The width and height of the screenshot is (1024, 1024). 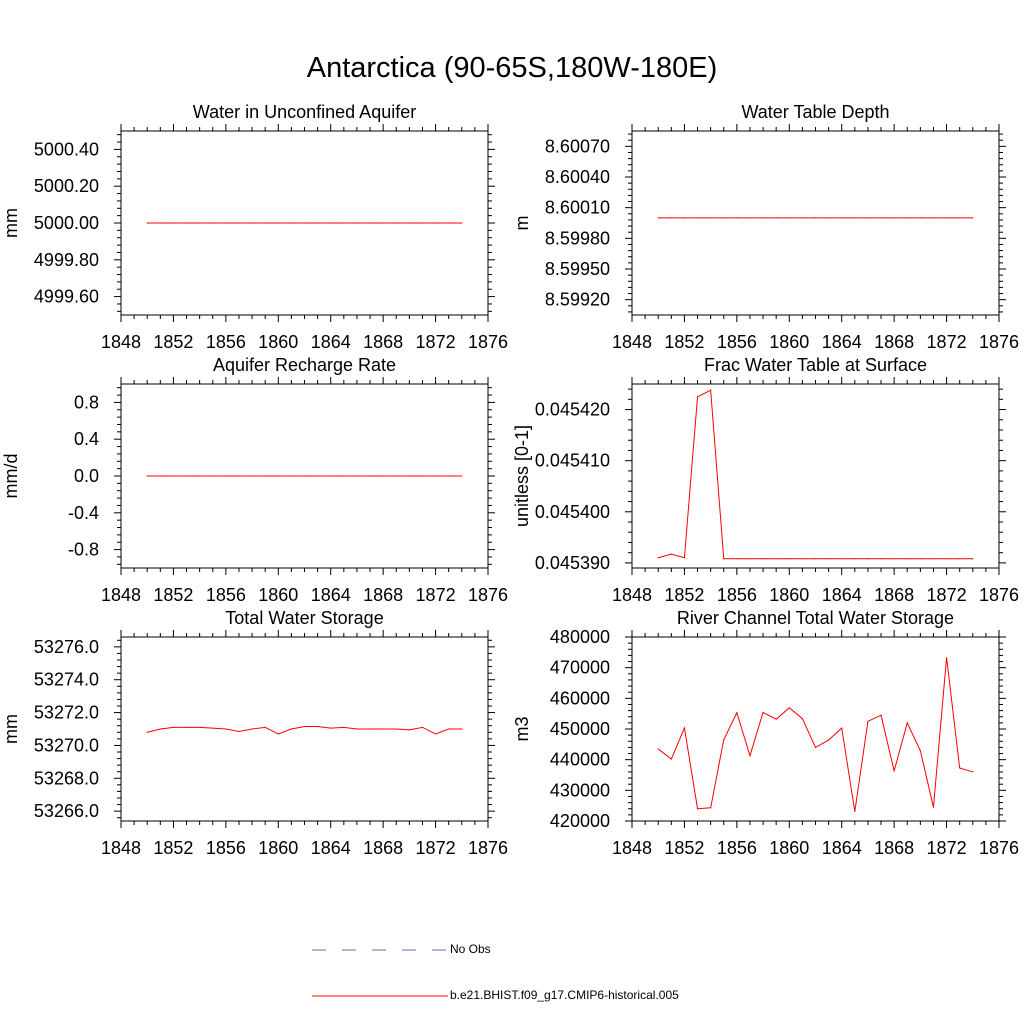 I want to click on y-tick-label: 450000, so click(x=580, y=729).